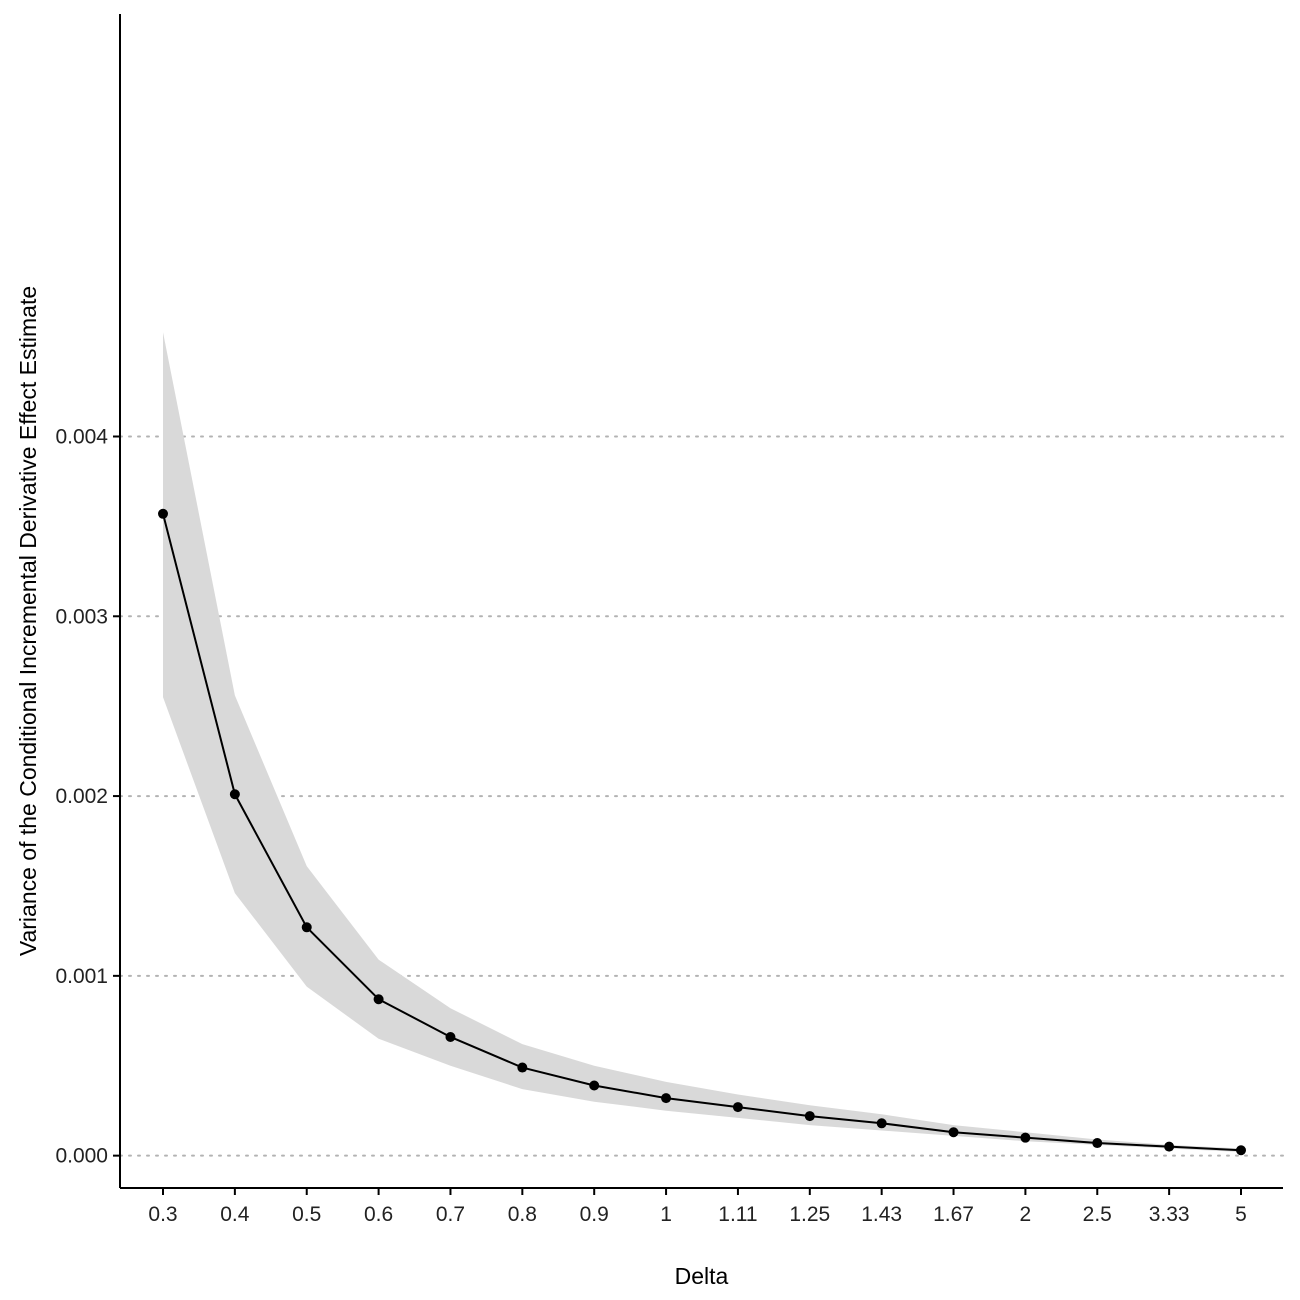 The height and width of the screenshot is (1300, 1300). Describe the element at coordinates (666, 1214) in the screenshot. I see `x-tick-label: 1` at that location.